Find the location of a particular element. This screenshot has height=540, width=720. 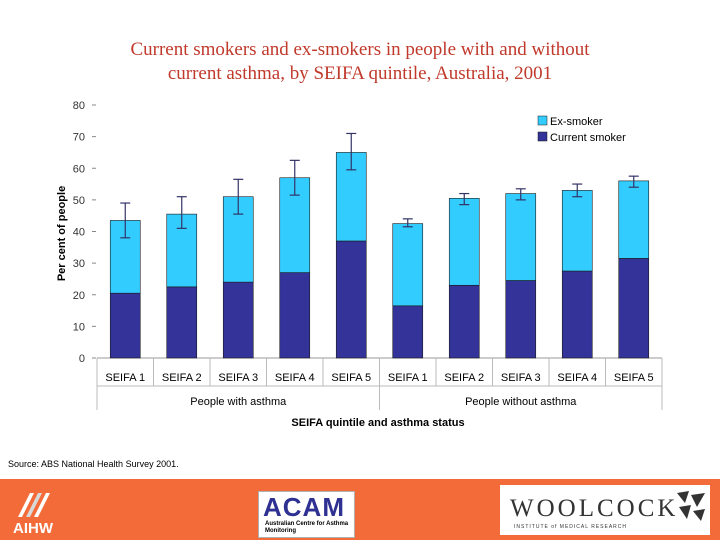

y-tick-label: 10 is located at coordinates (79, 327).